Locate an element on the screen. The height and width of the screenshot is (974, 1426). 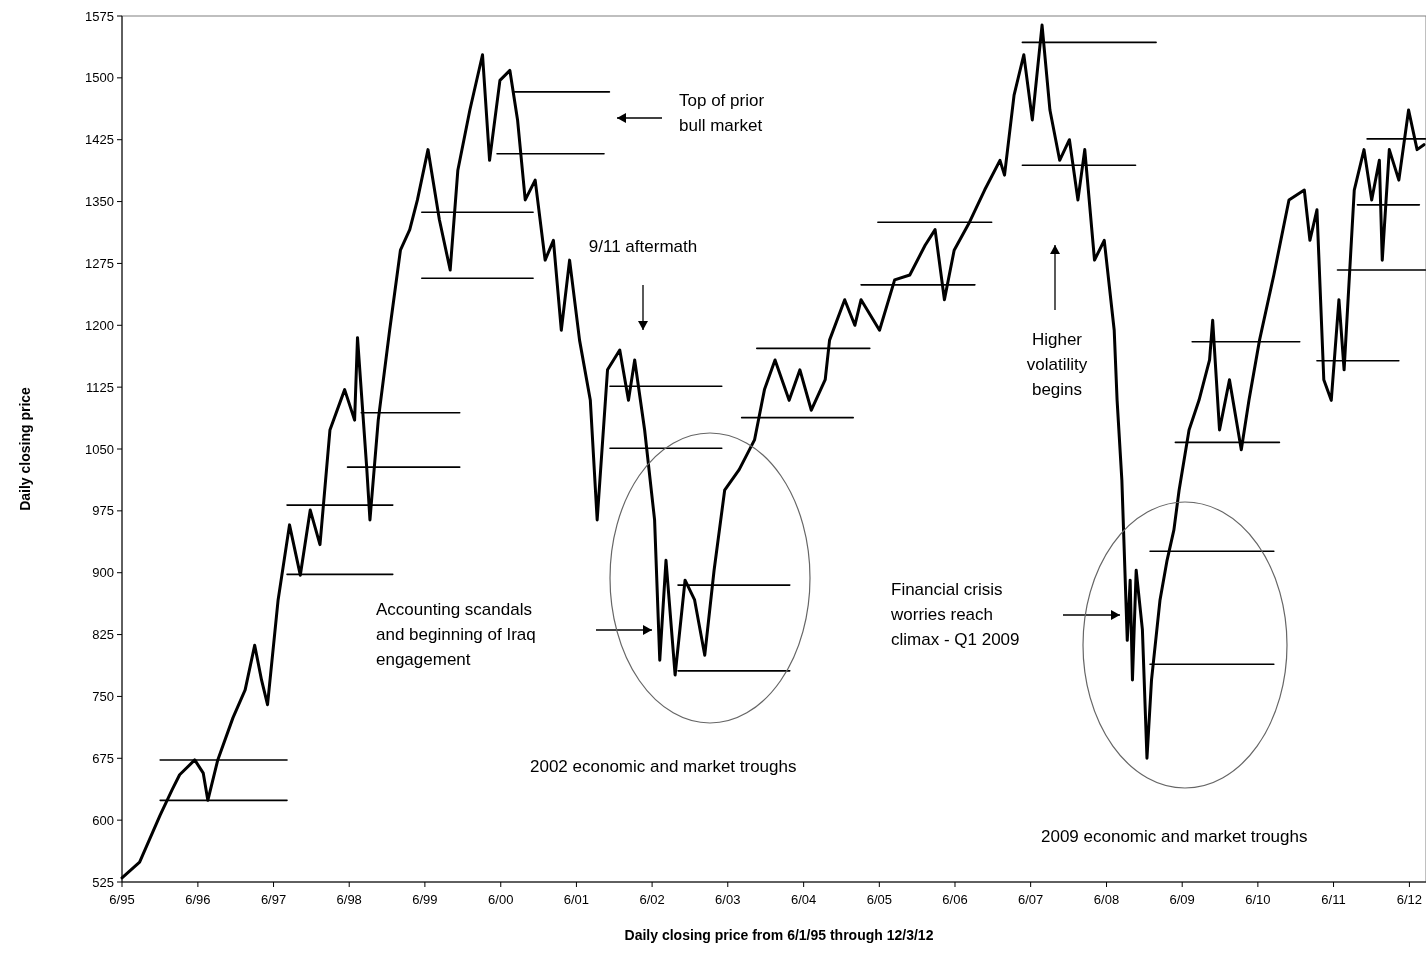
y-tick-label: 900 is located at coordinates (103, 573).